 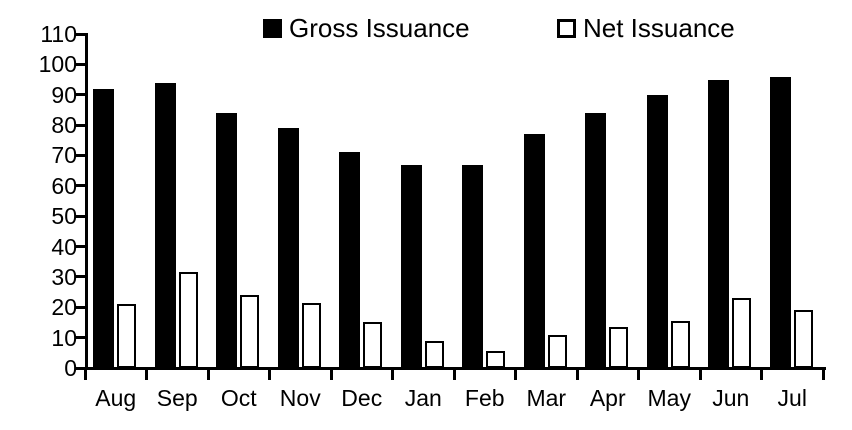 What do you see at coordinates (188, 320) in the screenshot?
I see `net-bar-sep` at bounding box center [188, 320].